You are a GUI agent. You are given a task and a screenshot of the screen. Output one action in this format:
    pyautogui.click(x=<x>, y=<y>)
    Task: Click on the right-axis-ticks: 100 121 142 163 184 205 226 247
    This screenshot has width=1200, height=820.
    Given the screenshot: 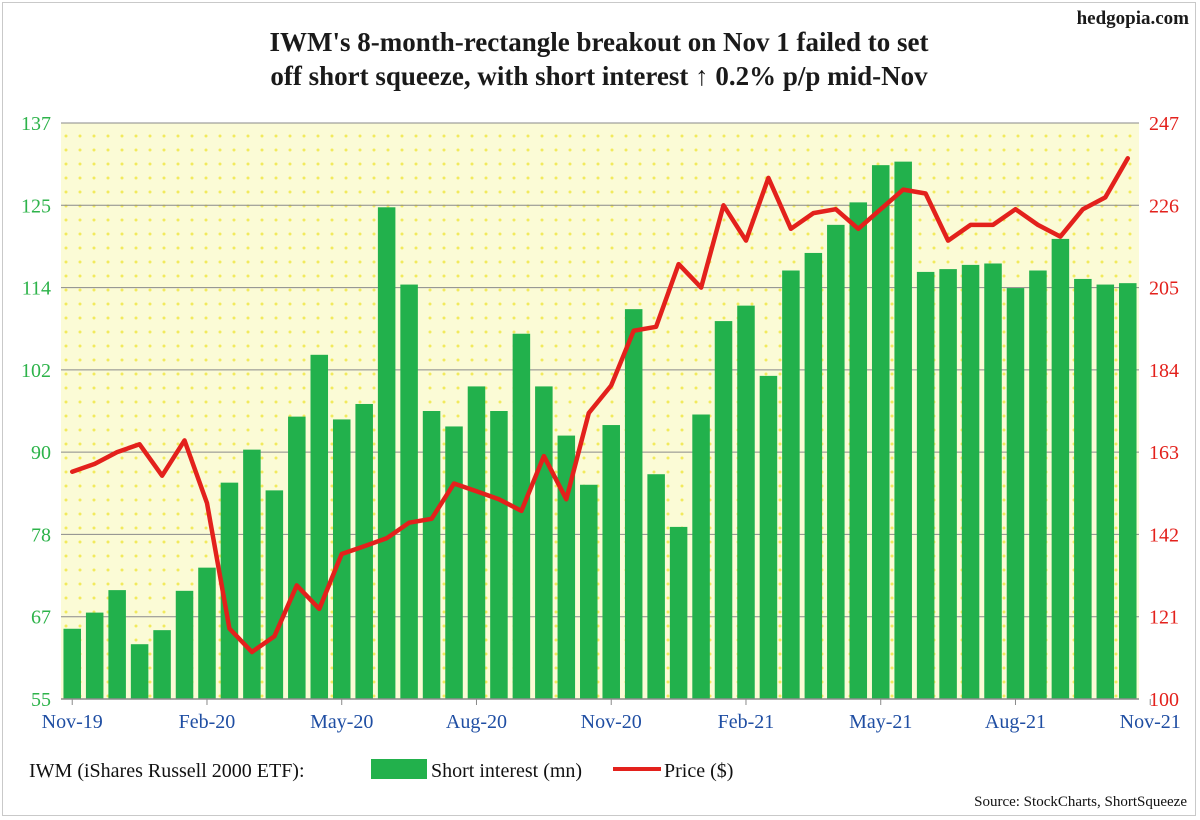 What is the action you would take?
    pyautogui.click(x=1164, y=412)
    